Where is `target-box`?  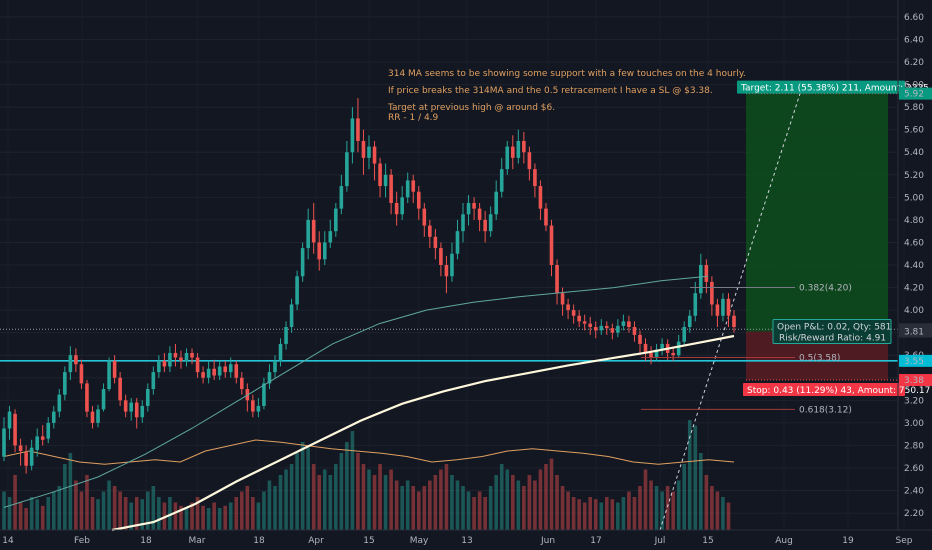
target-box is located at coordinates (821, 87).